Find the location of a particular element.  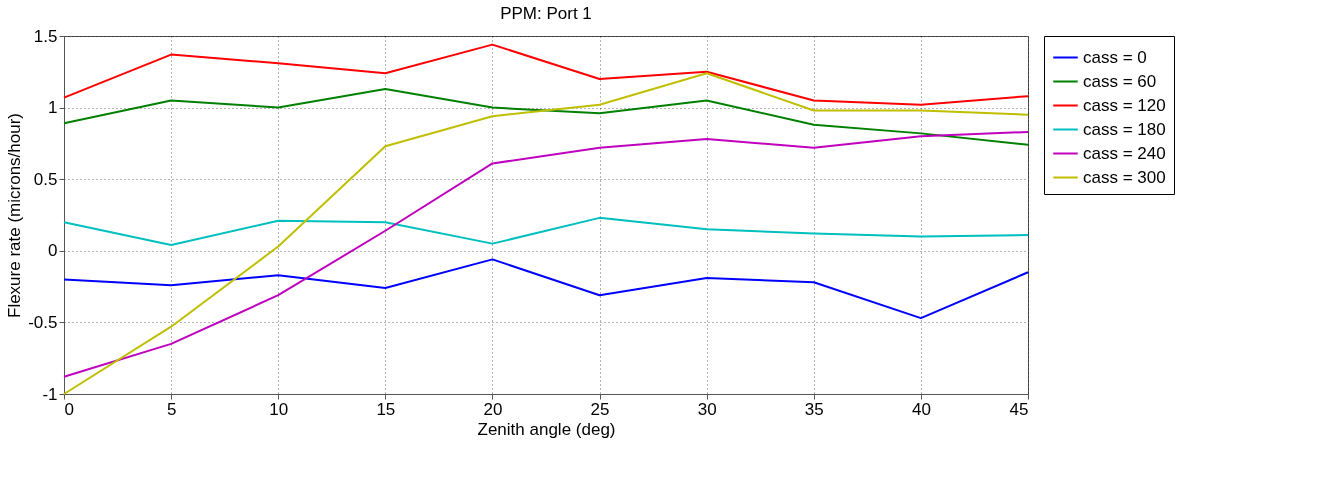

y-axis-title: Flexure rate (microns/hour) is located at coordinates (15, 215).